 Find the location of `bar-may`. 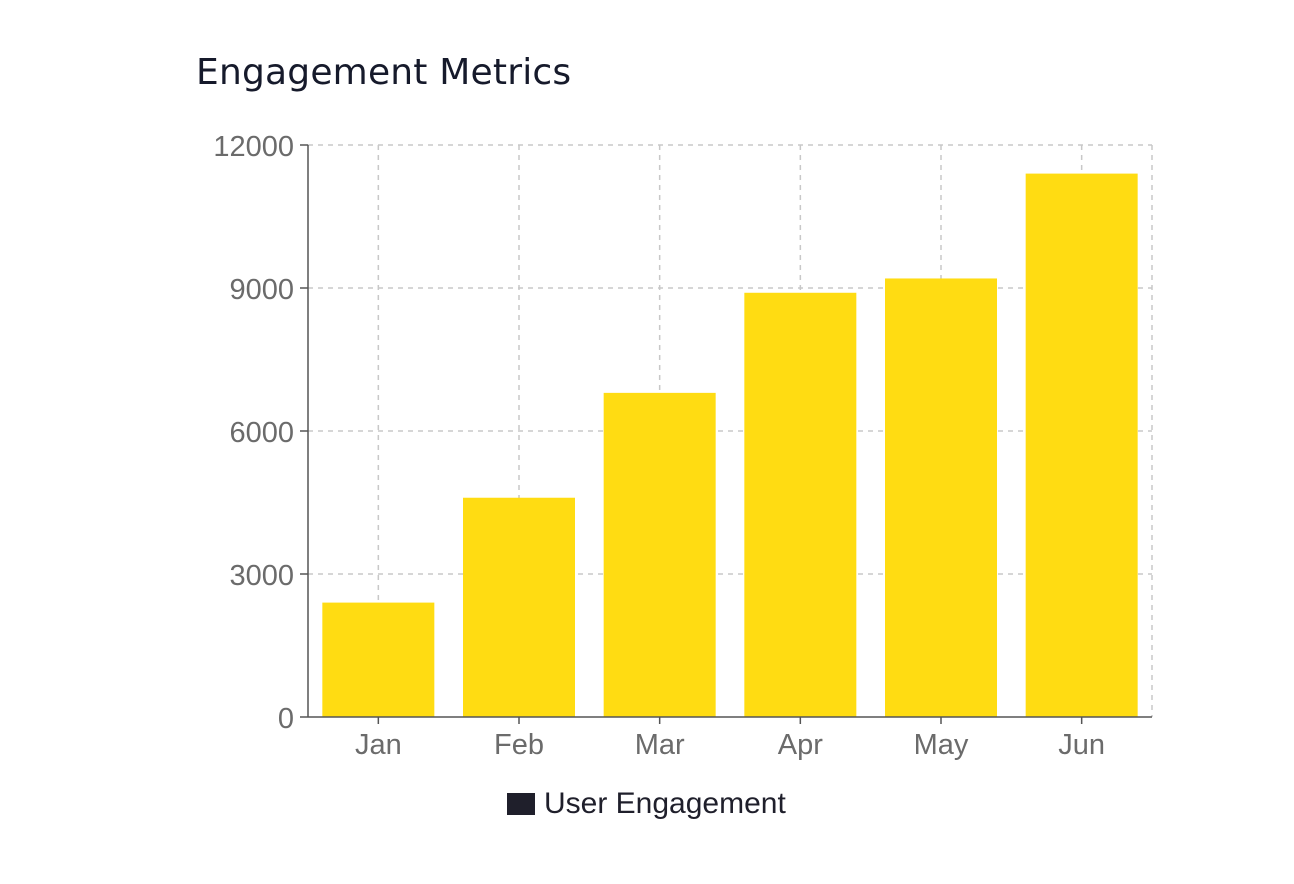

bar-may is located at coordinates (941, 497).